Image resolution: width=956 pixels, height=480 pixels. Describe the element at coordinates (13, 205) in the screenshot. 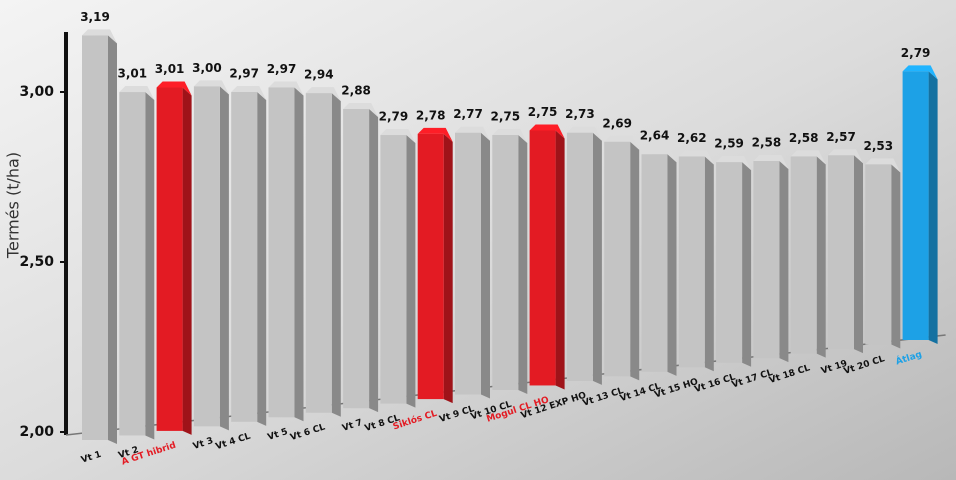

I see `y-axis-title: Termés (t/ha)` at that location.